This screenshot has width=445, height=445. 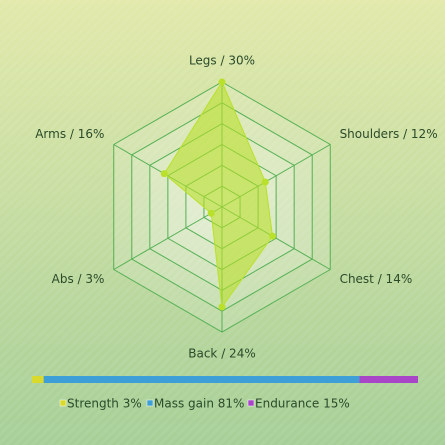 I want to click on legend-label: Endurance 15%, so click(x=302, y=404).